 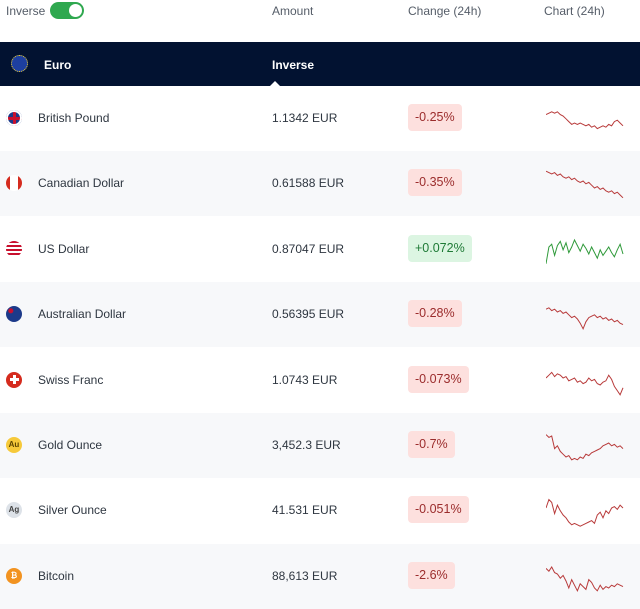 What do you see at coordinates (275, 83) in the screenshot?
I see `caret-icon` at bounding box center [275, 83].